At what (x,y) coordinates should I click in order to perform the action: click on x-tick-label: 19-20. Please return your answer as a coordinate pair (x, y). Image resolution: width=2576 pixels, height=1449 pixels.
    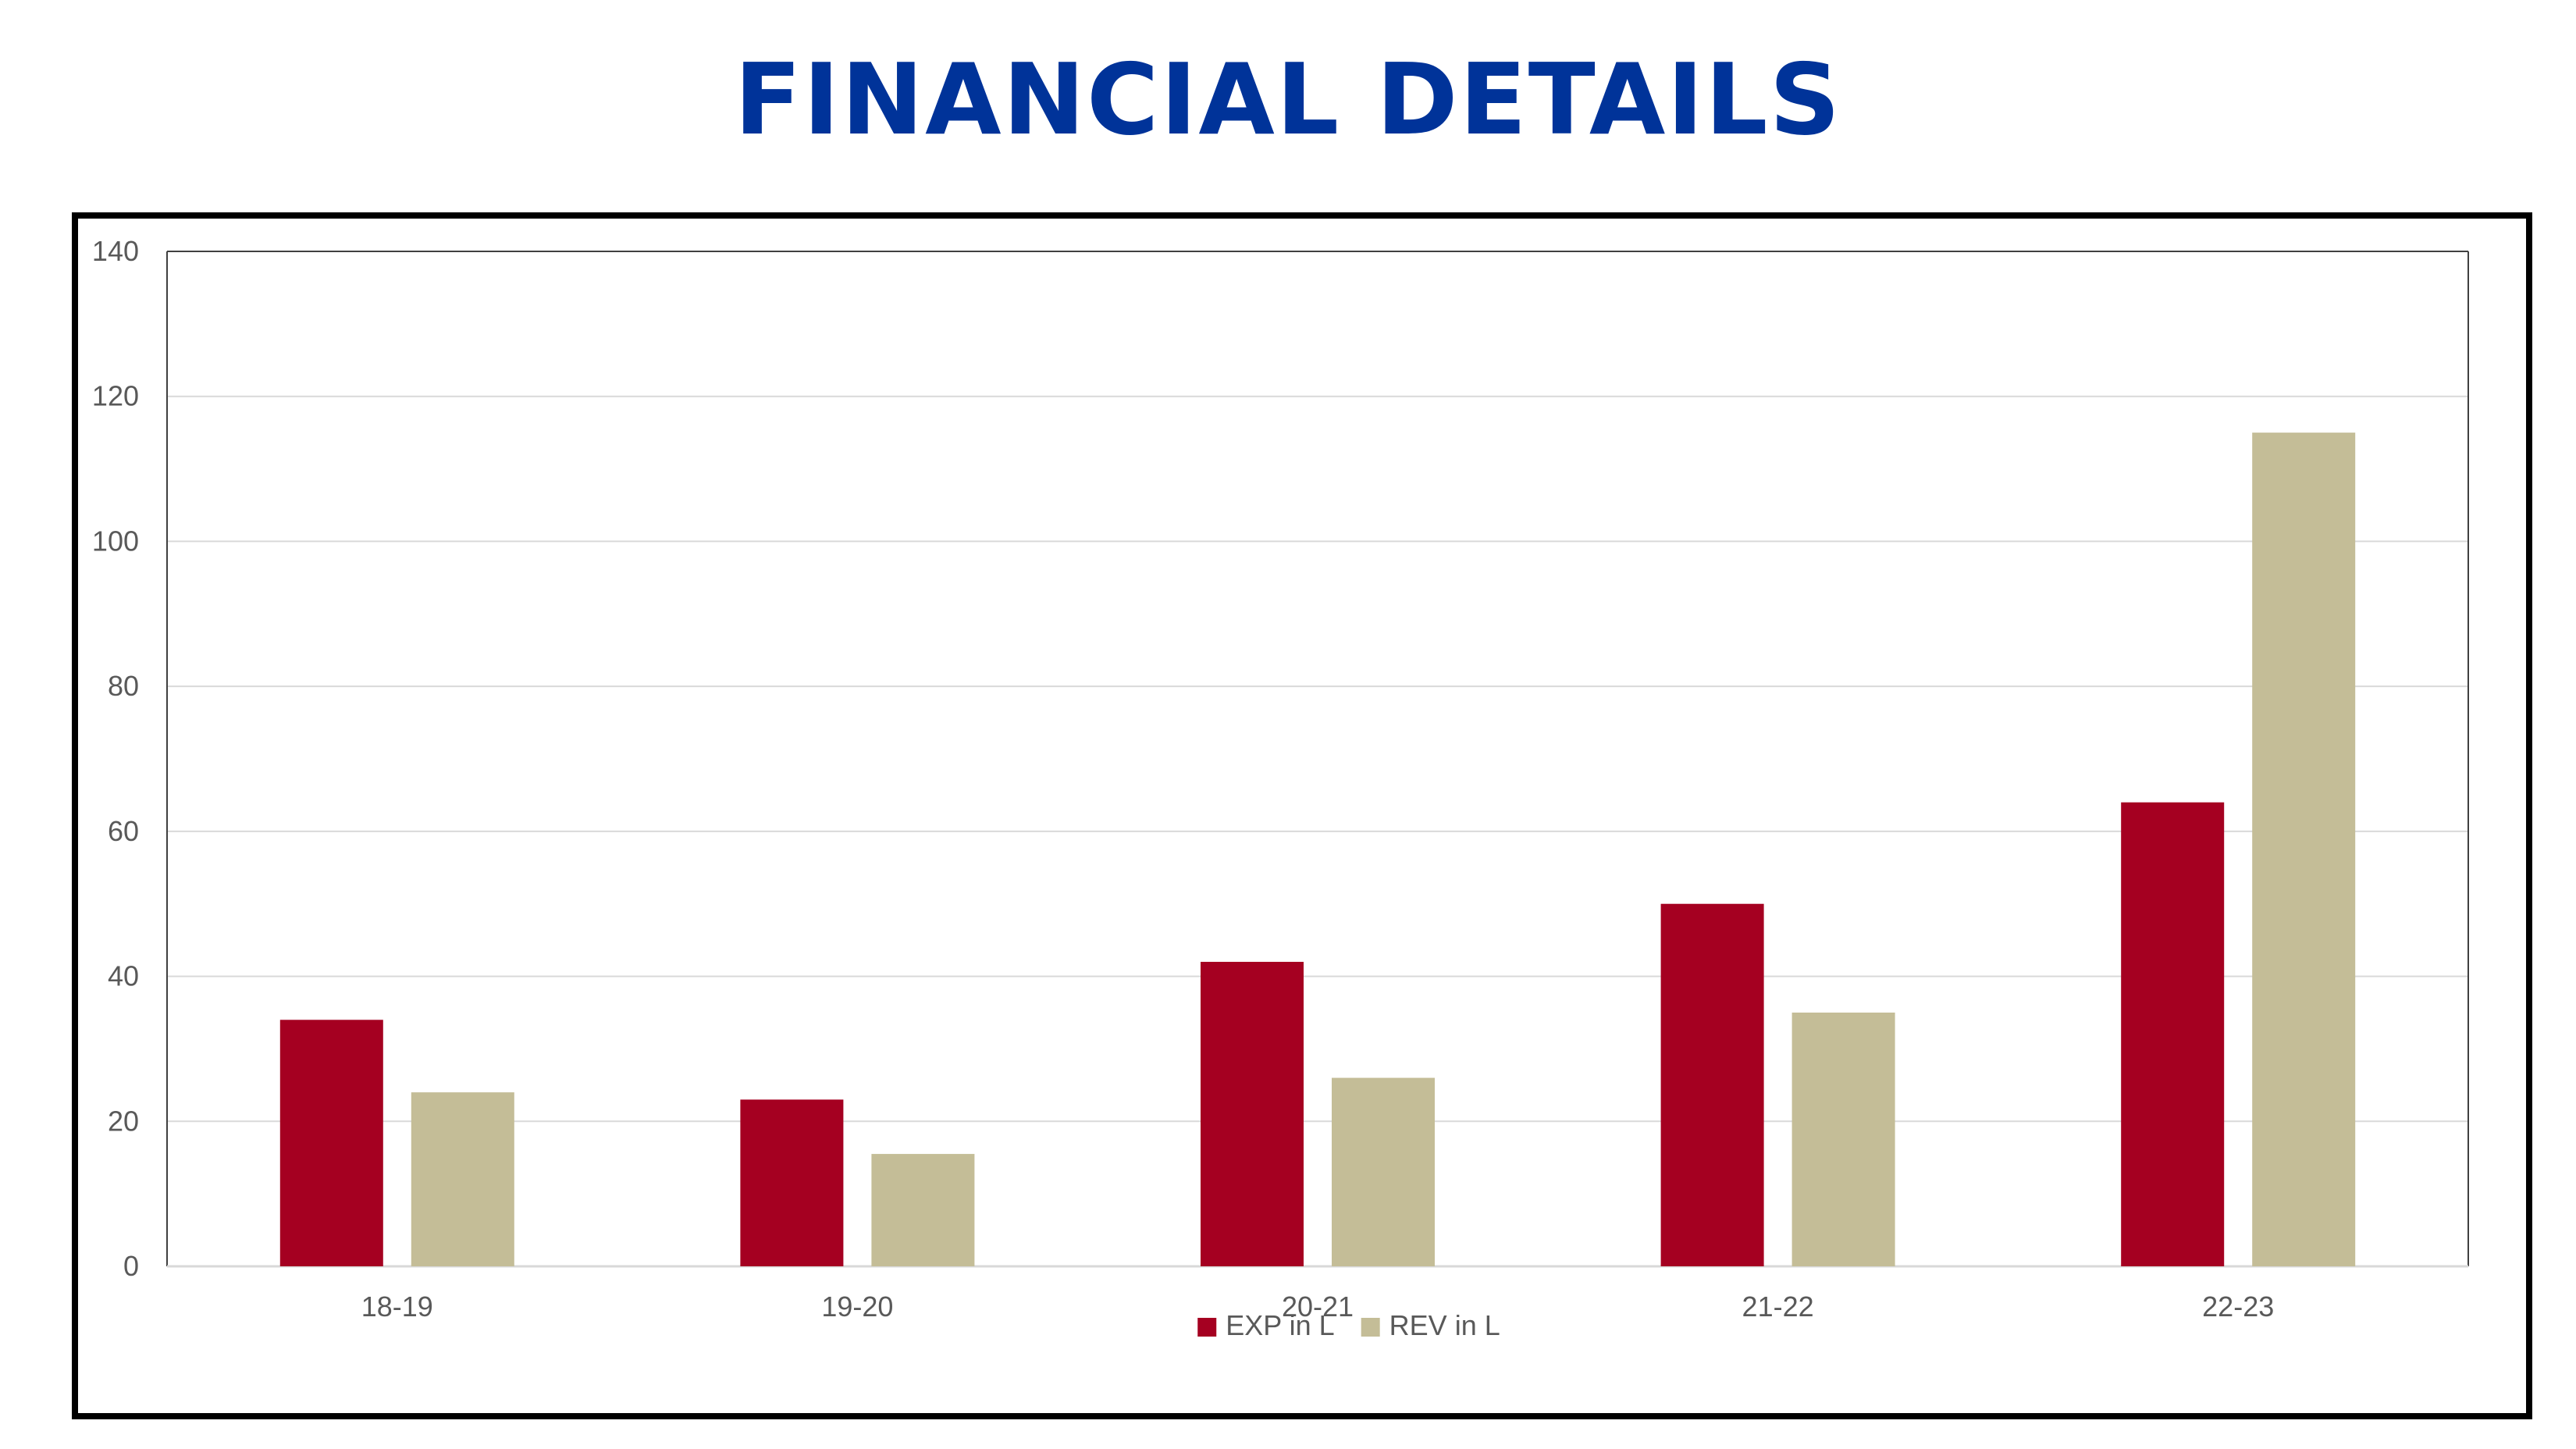
    Looking at the image, I should click on (857, 1307).